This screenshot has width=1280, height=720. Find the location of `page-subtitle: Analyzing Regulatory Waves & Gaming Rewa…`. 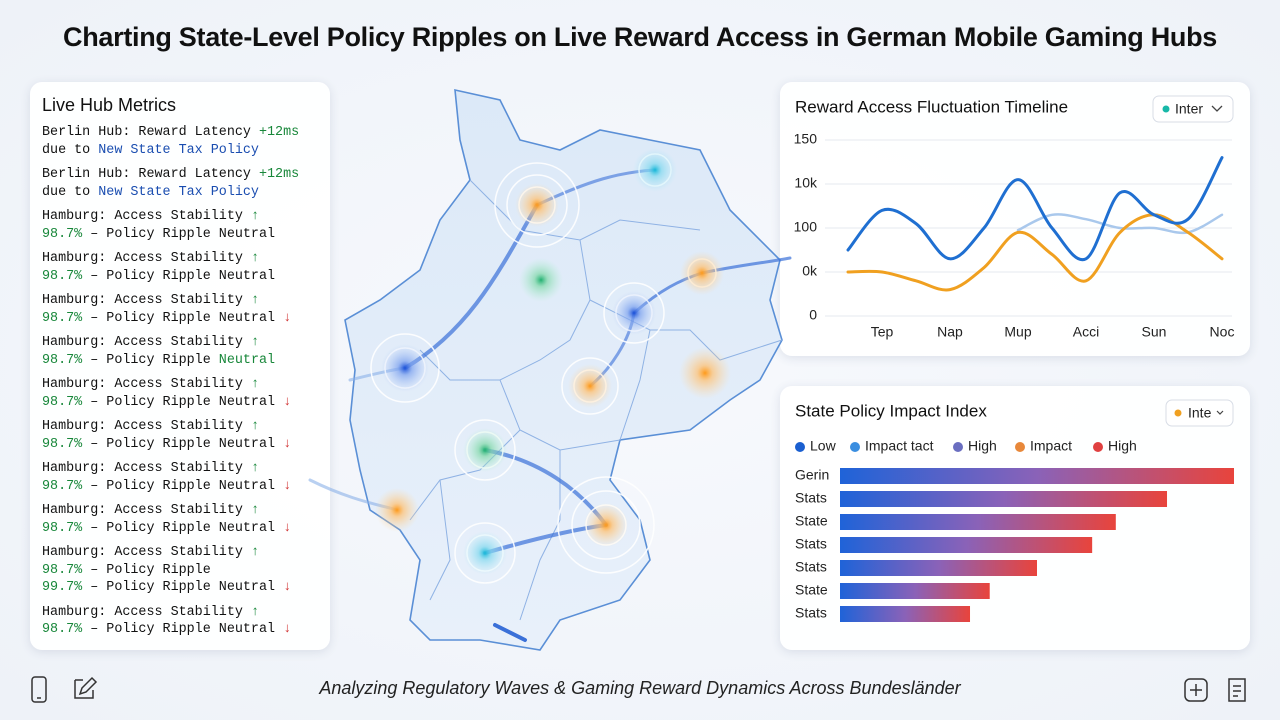

page-subtitle: Analyzing Regulatory Waves & Gaming Rewa… is located at coordinates (640, 688).